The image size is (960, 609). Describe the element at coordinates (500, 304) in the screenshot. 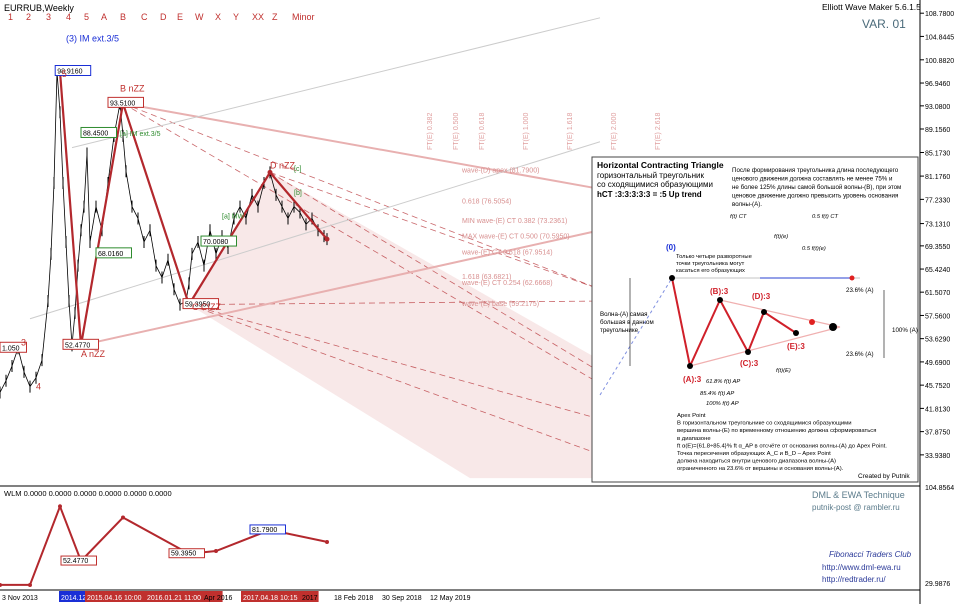

I see `chart-annotation: wave-(E) base (59.2175)` at that location.